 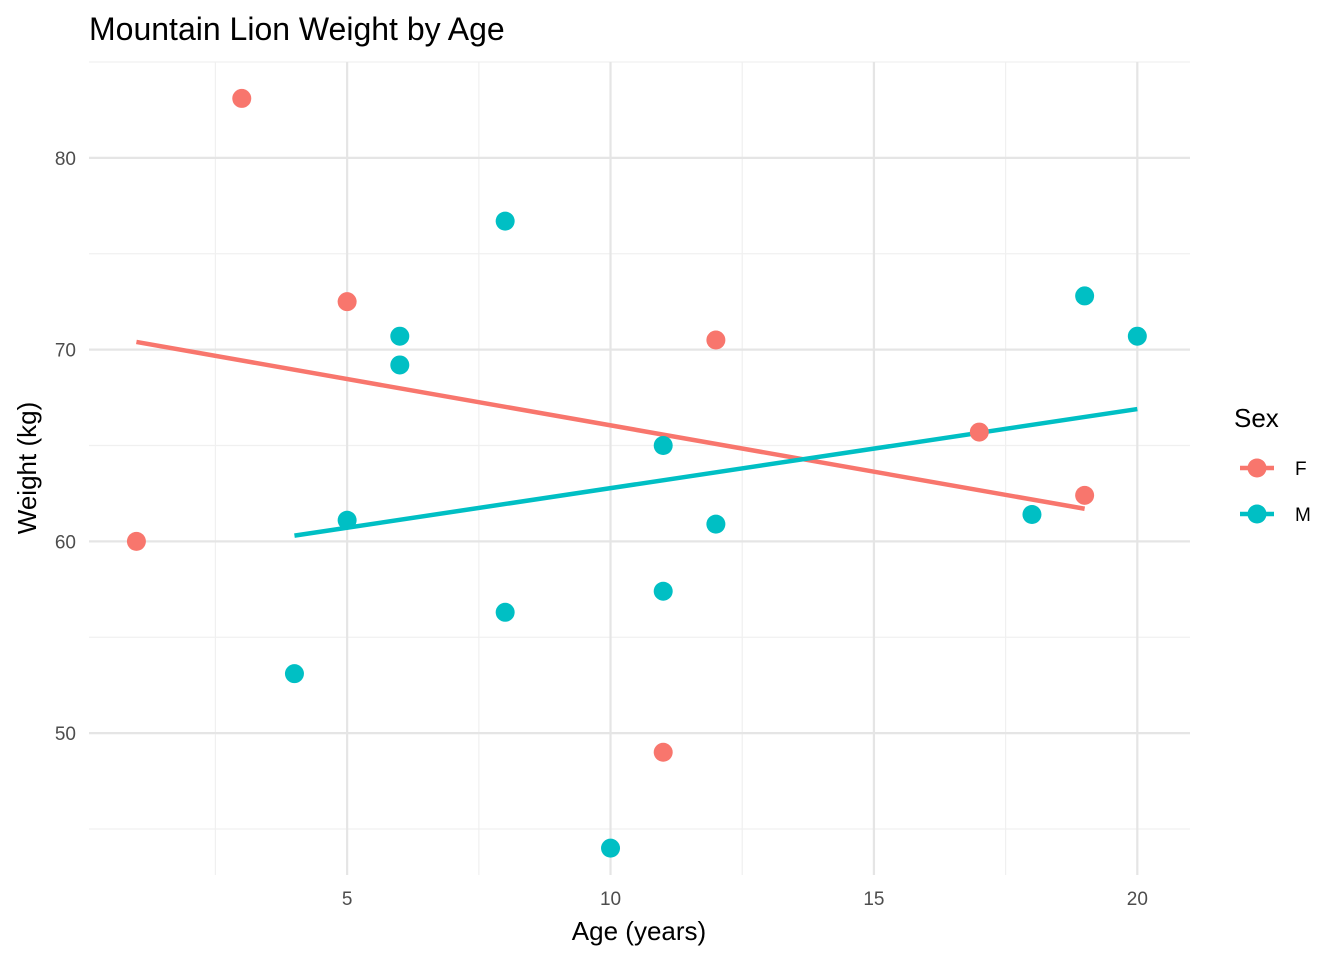 What do you see at coordinates (297, 29) in the screenshot?
I see `chart-title: Mountain Lion Weight by Age` at bounding box center [297, 29].